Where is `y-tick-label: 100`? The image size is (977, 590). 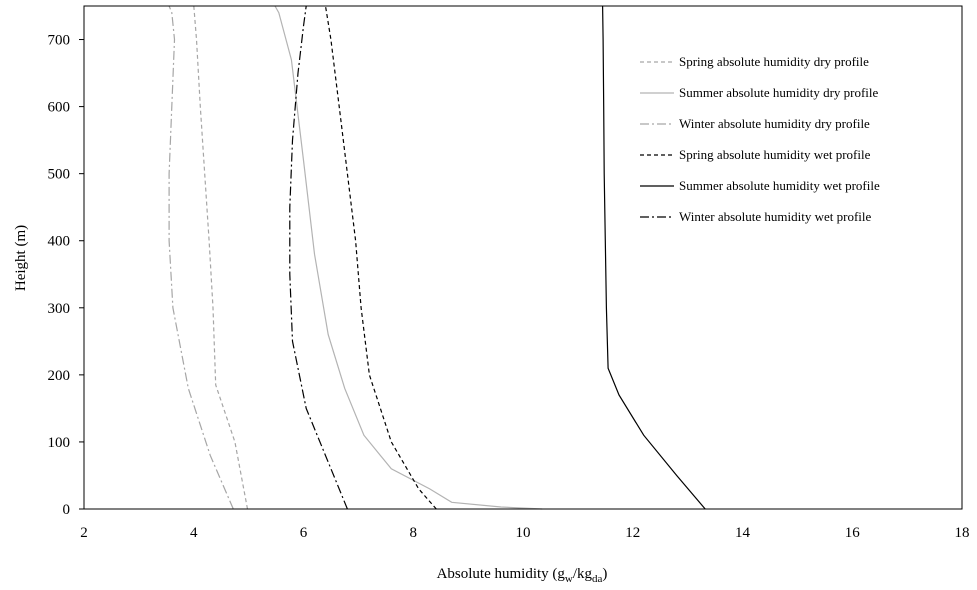 y-tick-label: 100 is located at coordinates (59, 443).